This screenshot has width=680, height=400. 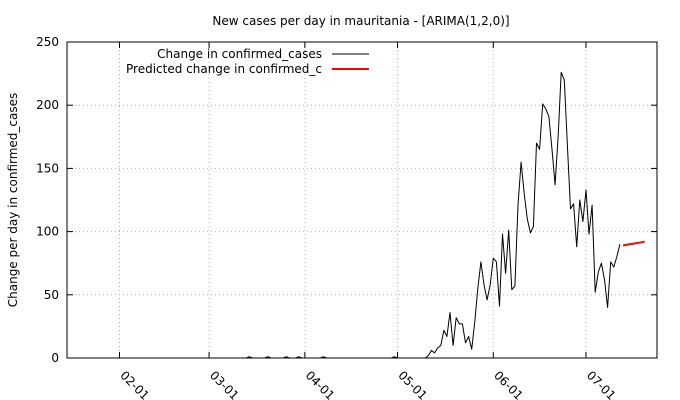 What do you see at coordinates (47, 232) in the screenshot?
I see `y-tick-label: 100` at bounding box center [47, 232].